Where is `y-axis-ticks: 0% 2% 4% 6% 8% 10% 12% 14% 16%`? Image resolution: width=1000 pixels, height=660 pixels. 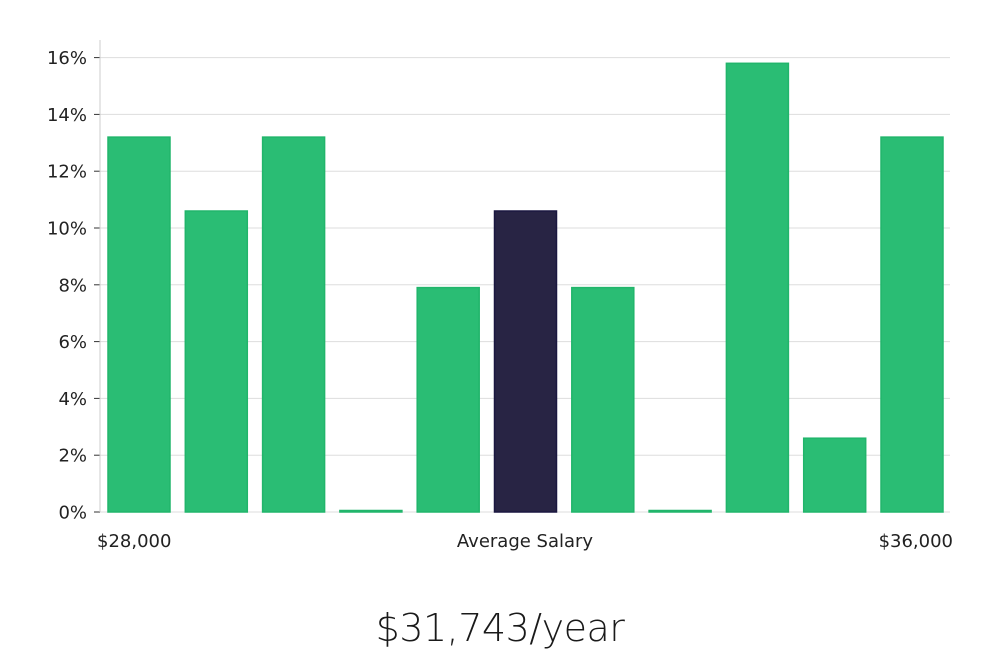
y-axis-ticks: 0% 2% 4% 6% 8% 10% 12% 14% 16% is located at coordinates (73, 286).